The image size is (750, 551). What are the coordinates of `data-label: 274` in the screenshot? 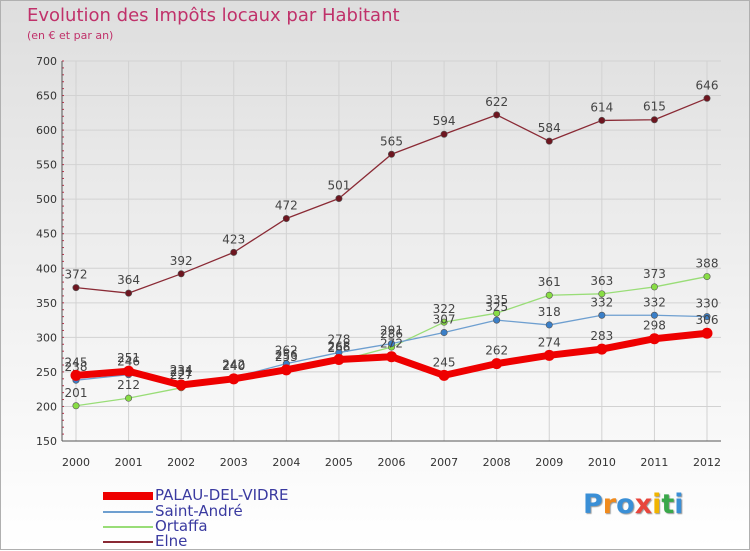 It's located at (549, 342).